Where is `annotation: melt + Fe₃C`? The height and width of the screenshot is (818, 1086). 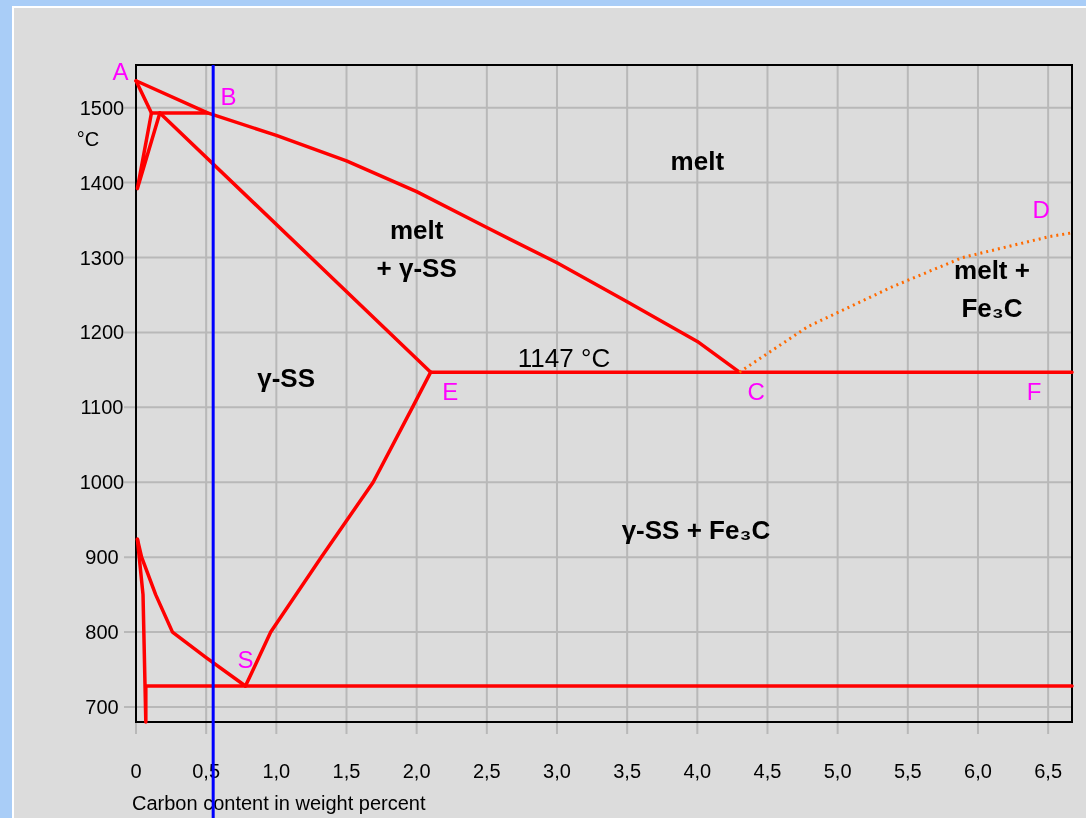
annotation: melt + Fe₃C is located at coordinates (992, 289).